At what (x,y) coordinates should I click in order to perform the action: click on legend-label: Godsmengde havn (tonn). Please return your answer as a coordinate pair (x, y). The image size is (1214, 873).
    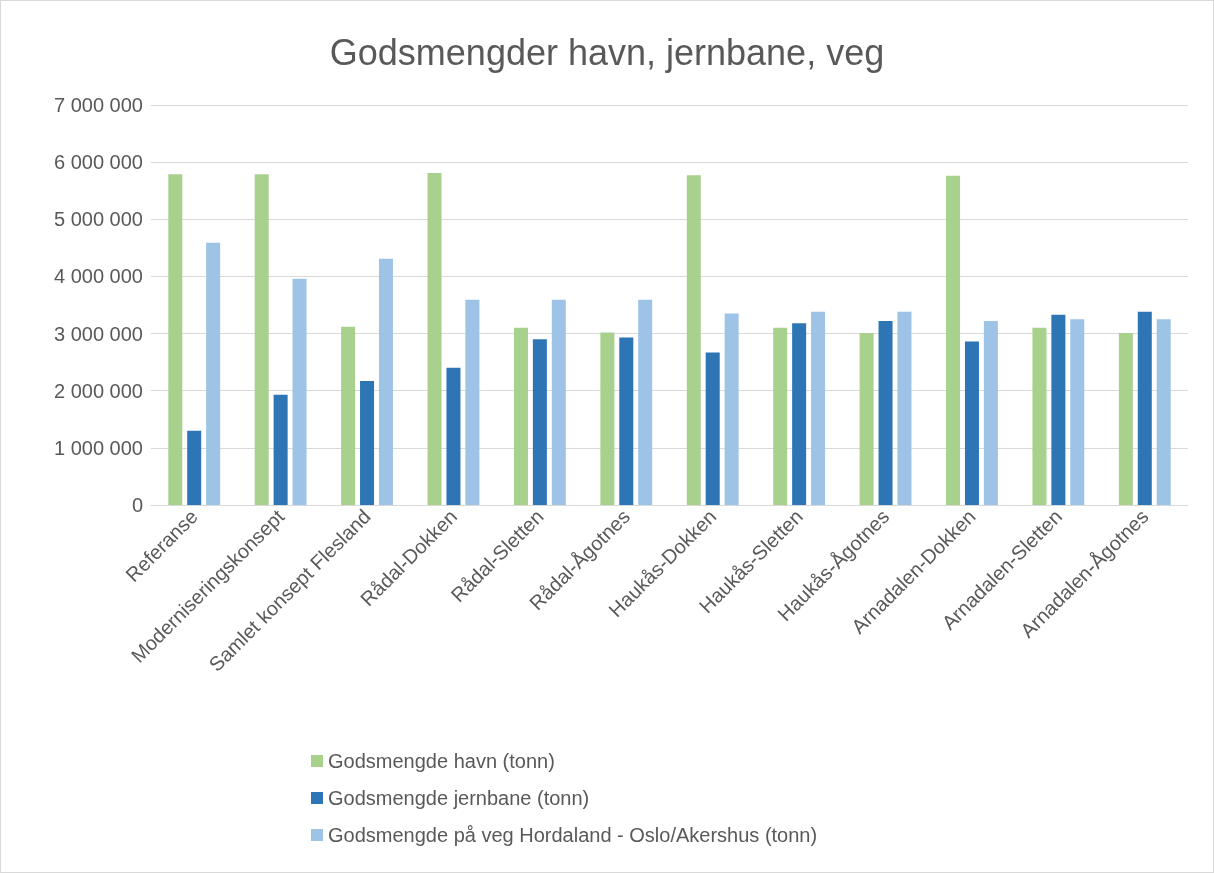
    Looking at the image, I should click on (441, 761).